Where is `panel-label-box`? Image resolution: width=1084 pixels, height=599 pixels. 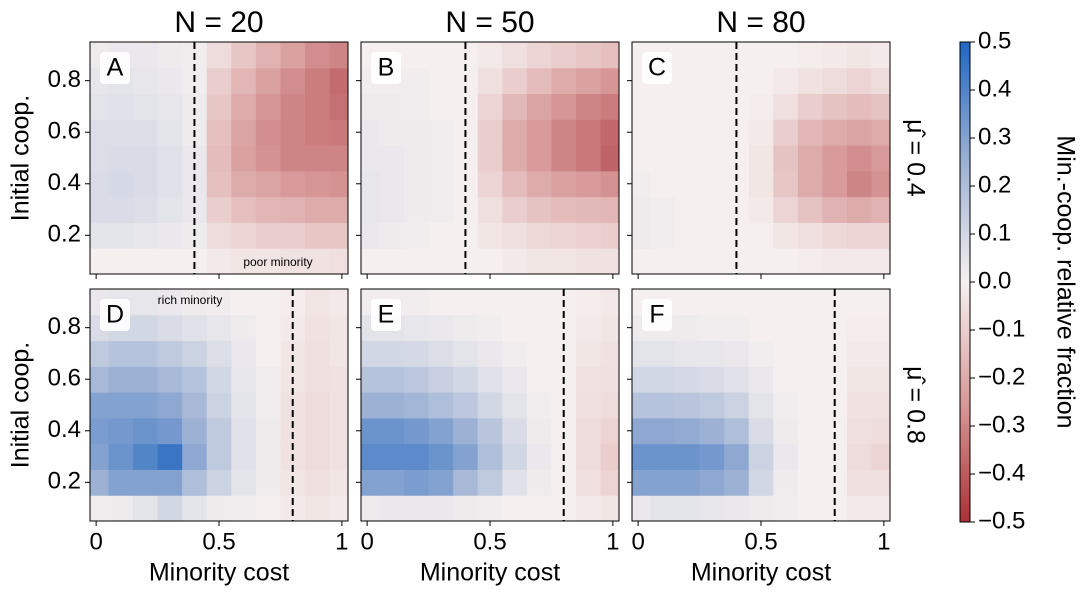
panel-label-box is located at coordinates (386, 315).